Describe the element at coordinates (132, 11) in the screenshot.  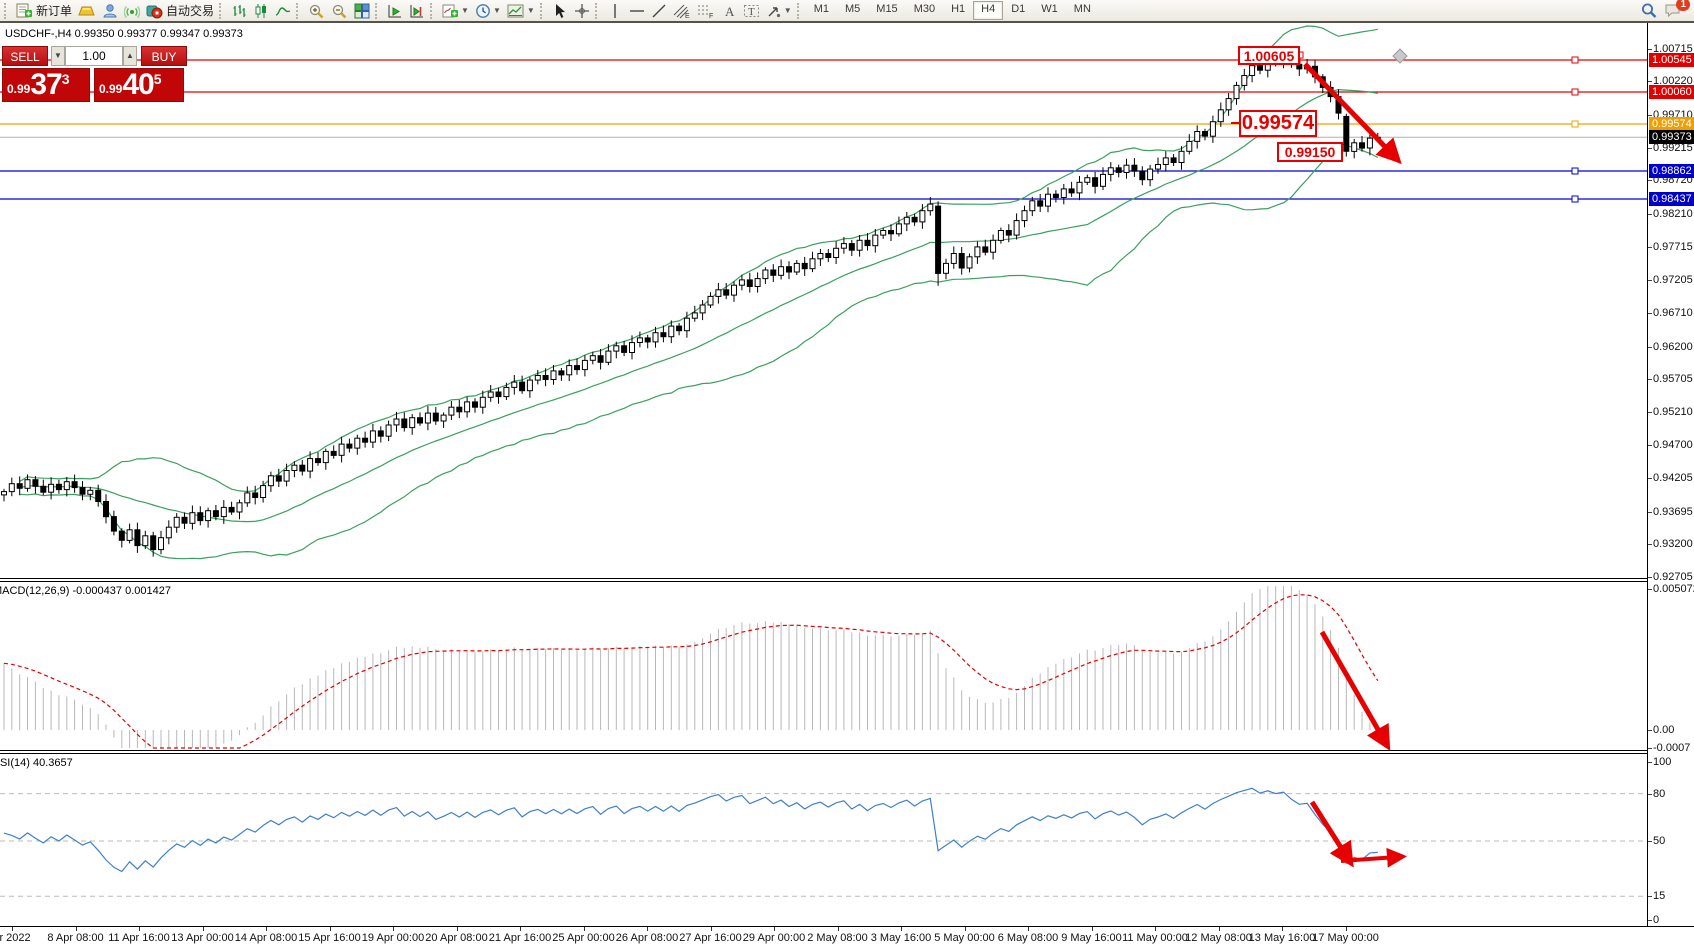
I see `signals-button` at that location.